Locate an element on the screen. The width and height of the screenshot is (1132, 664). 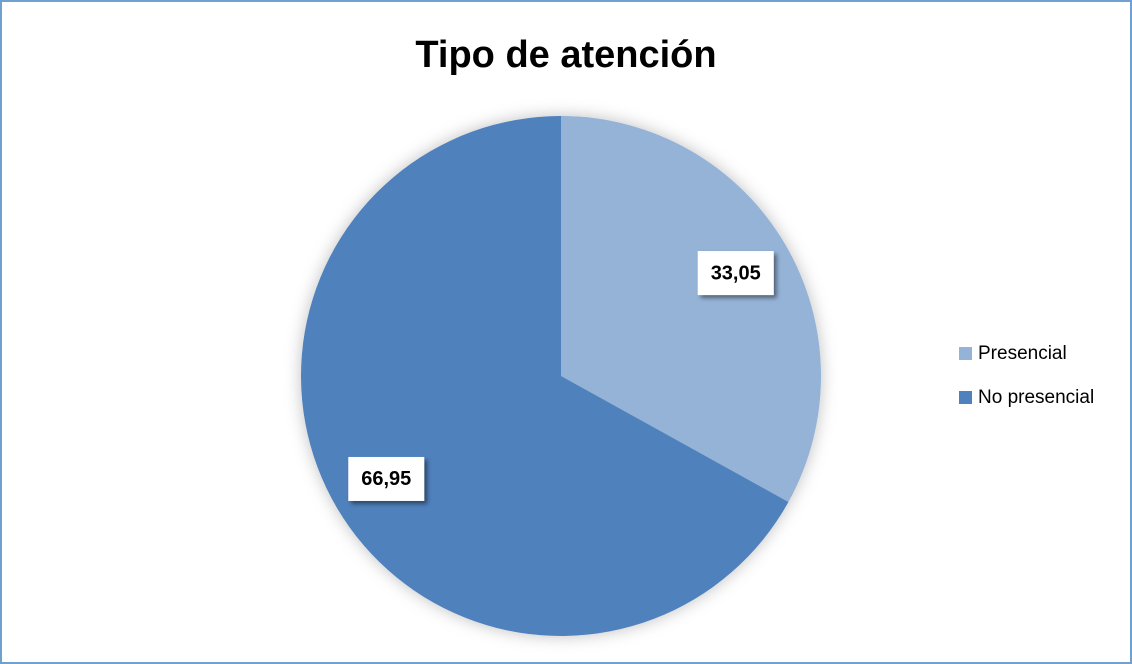
legend-label: Presencial is located at coordinates (1022, 353).